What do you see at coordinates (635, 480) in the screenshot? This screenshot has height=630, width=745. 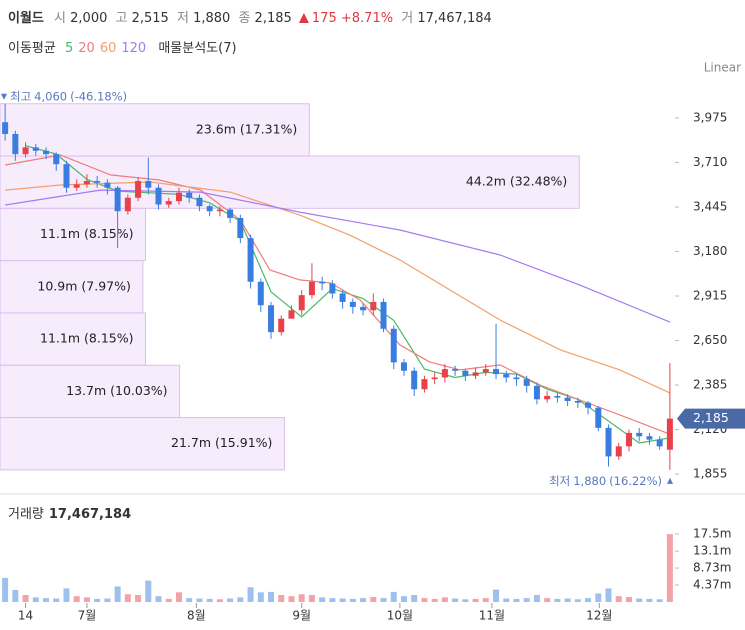 I see `low-marker-text: (16.22%)` at bounding box center [635, 480].